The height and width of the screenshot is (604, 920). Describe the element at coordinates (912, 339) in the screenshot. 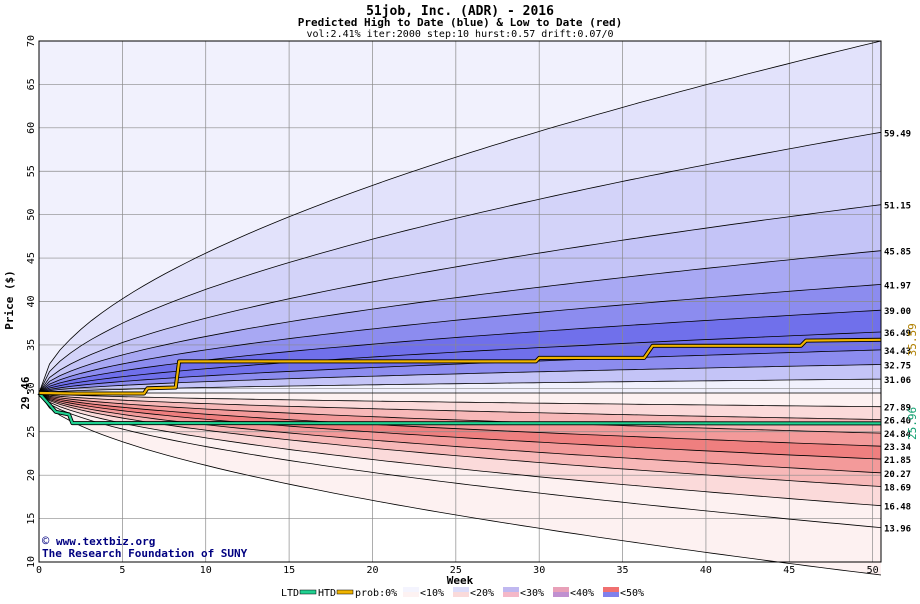

I see `htd-end-label: 35.59` at that location.